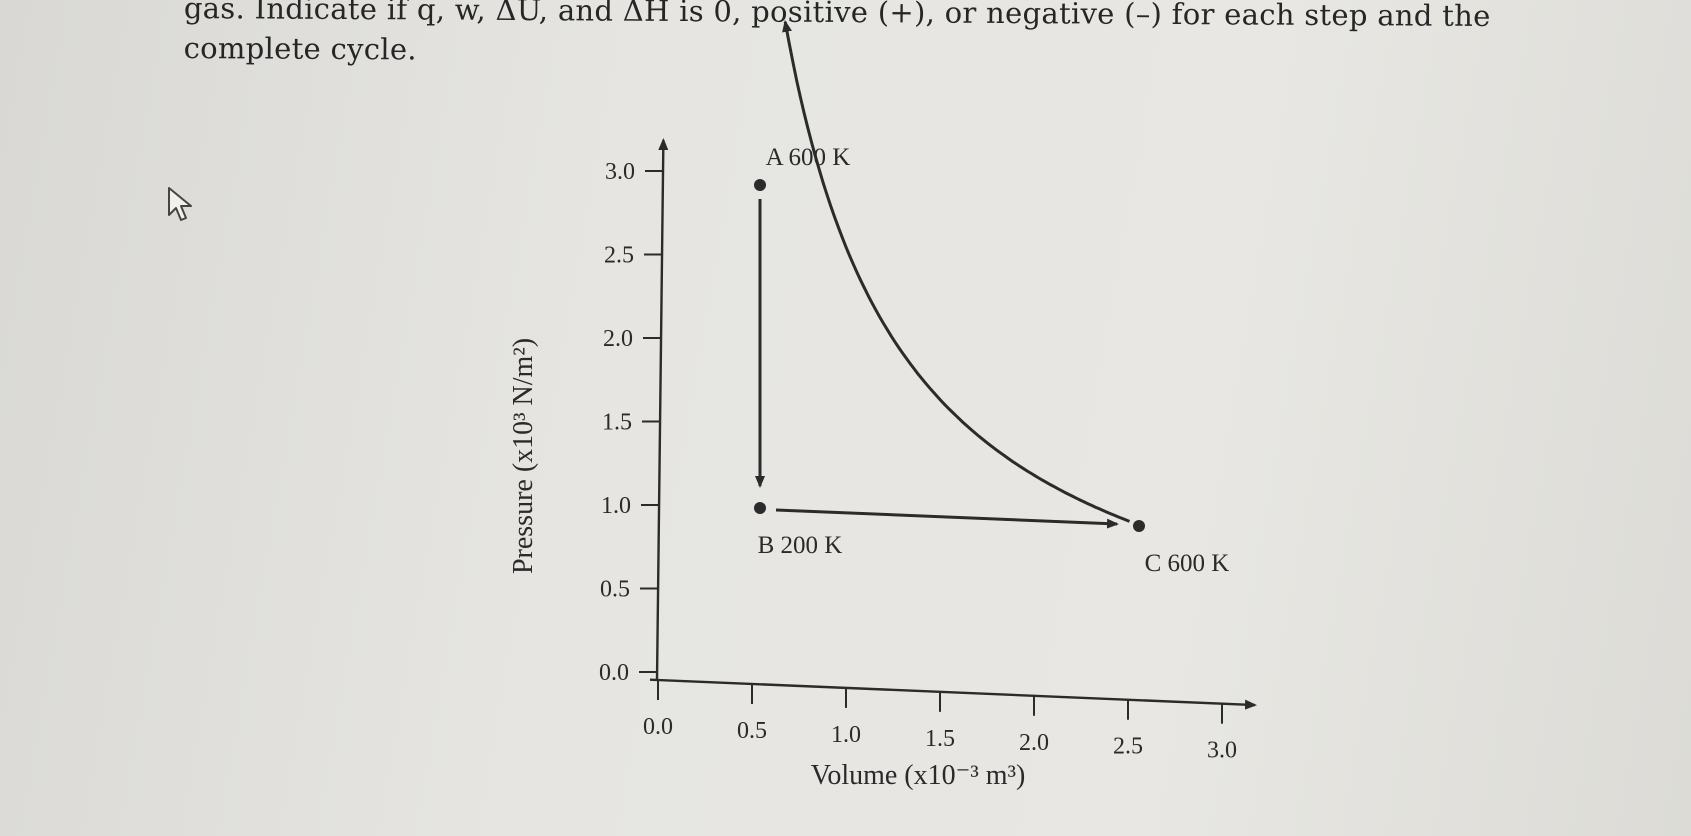 The image size is (1691, 836). Describe the element at coordinates (614, 673) in the screenshot. I see `y-tick-label: 0.0` at that location.